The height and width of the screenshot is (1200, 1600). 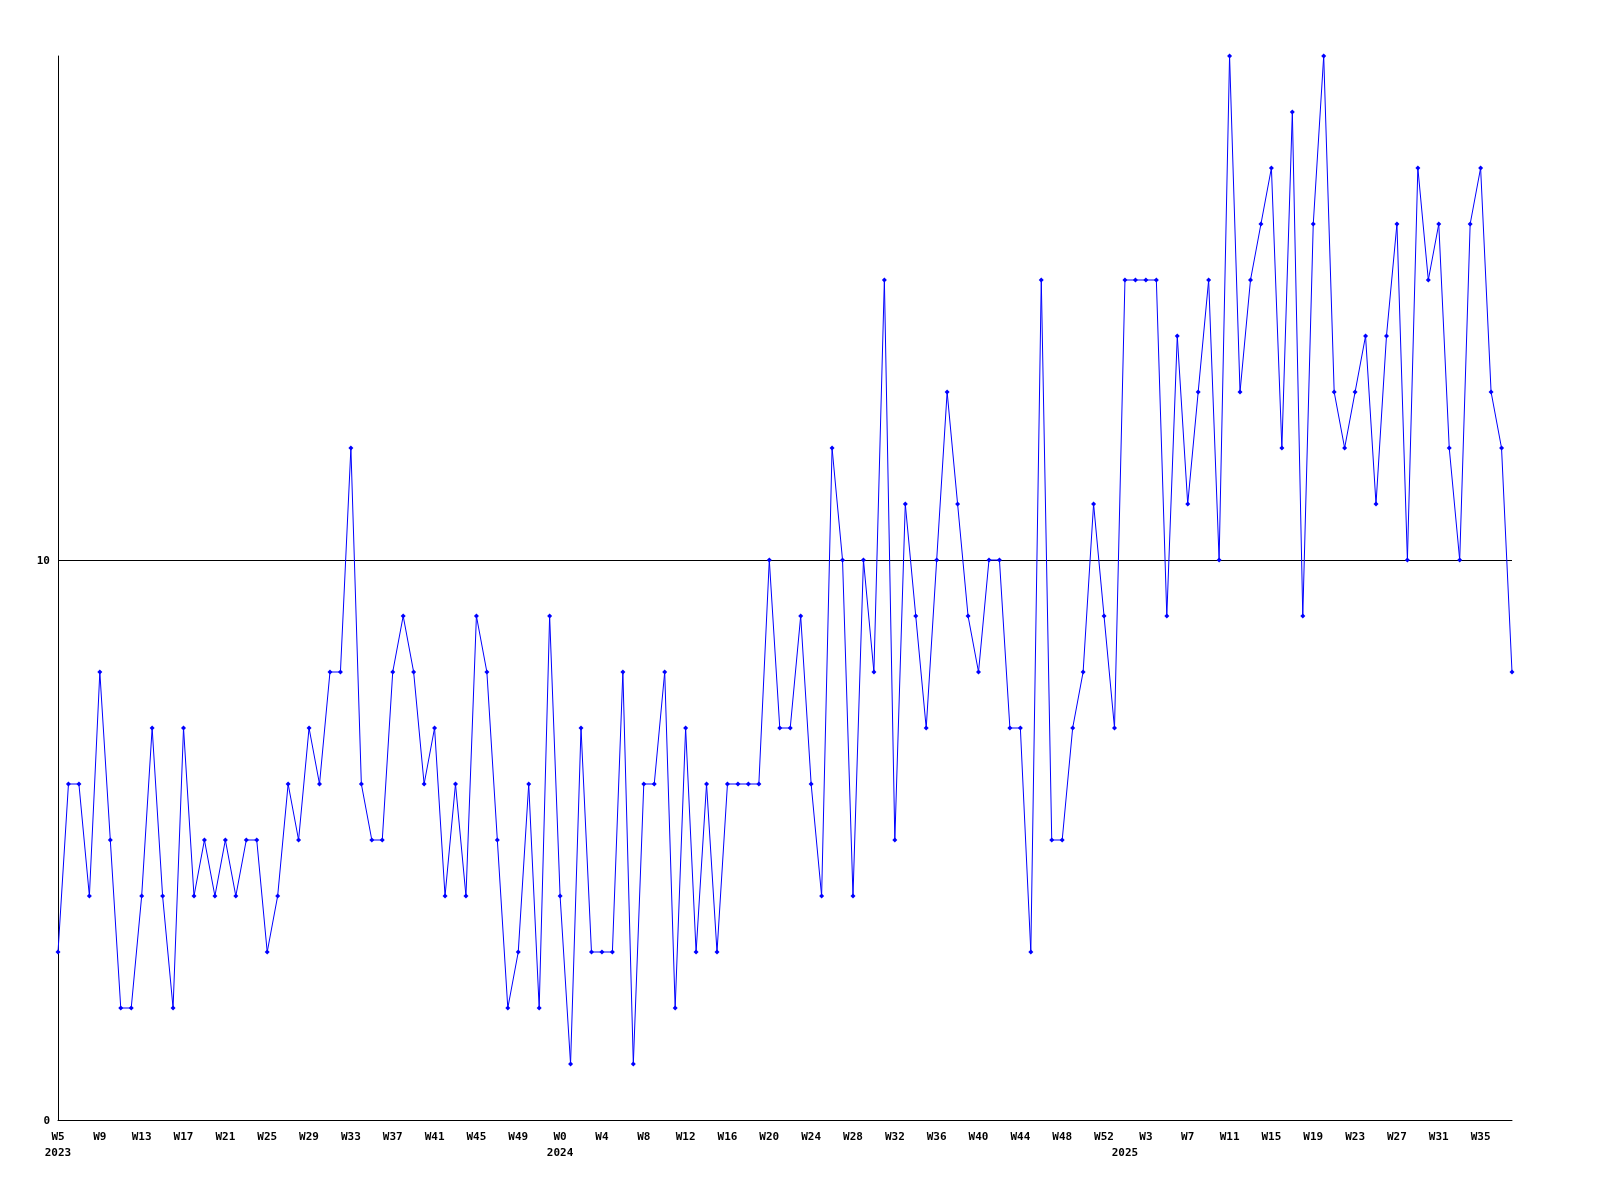 What do you see at coordinates (1229, 1136) in the screenshot?
I see `x-tick-label: W11` at bounding box center [1229, 1136].